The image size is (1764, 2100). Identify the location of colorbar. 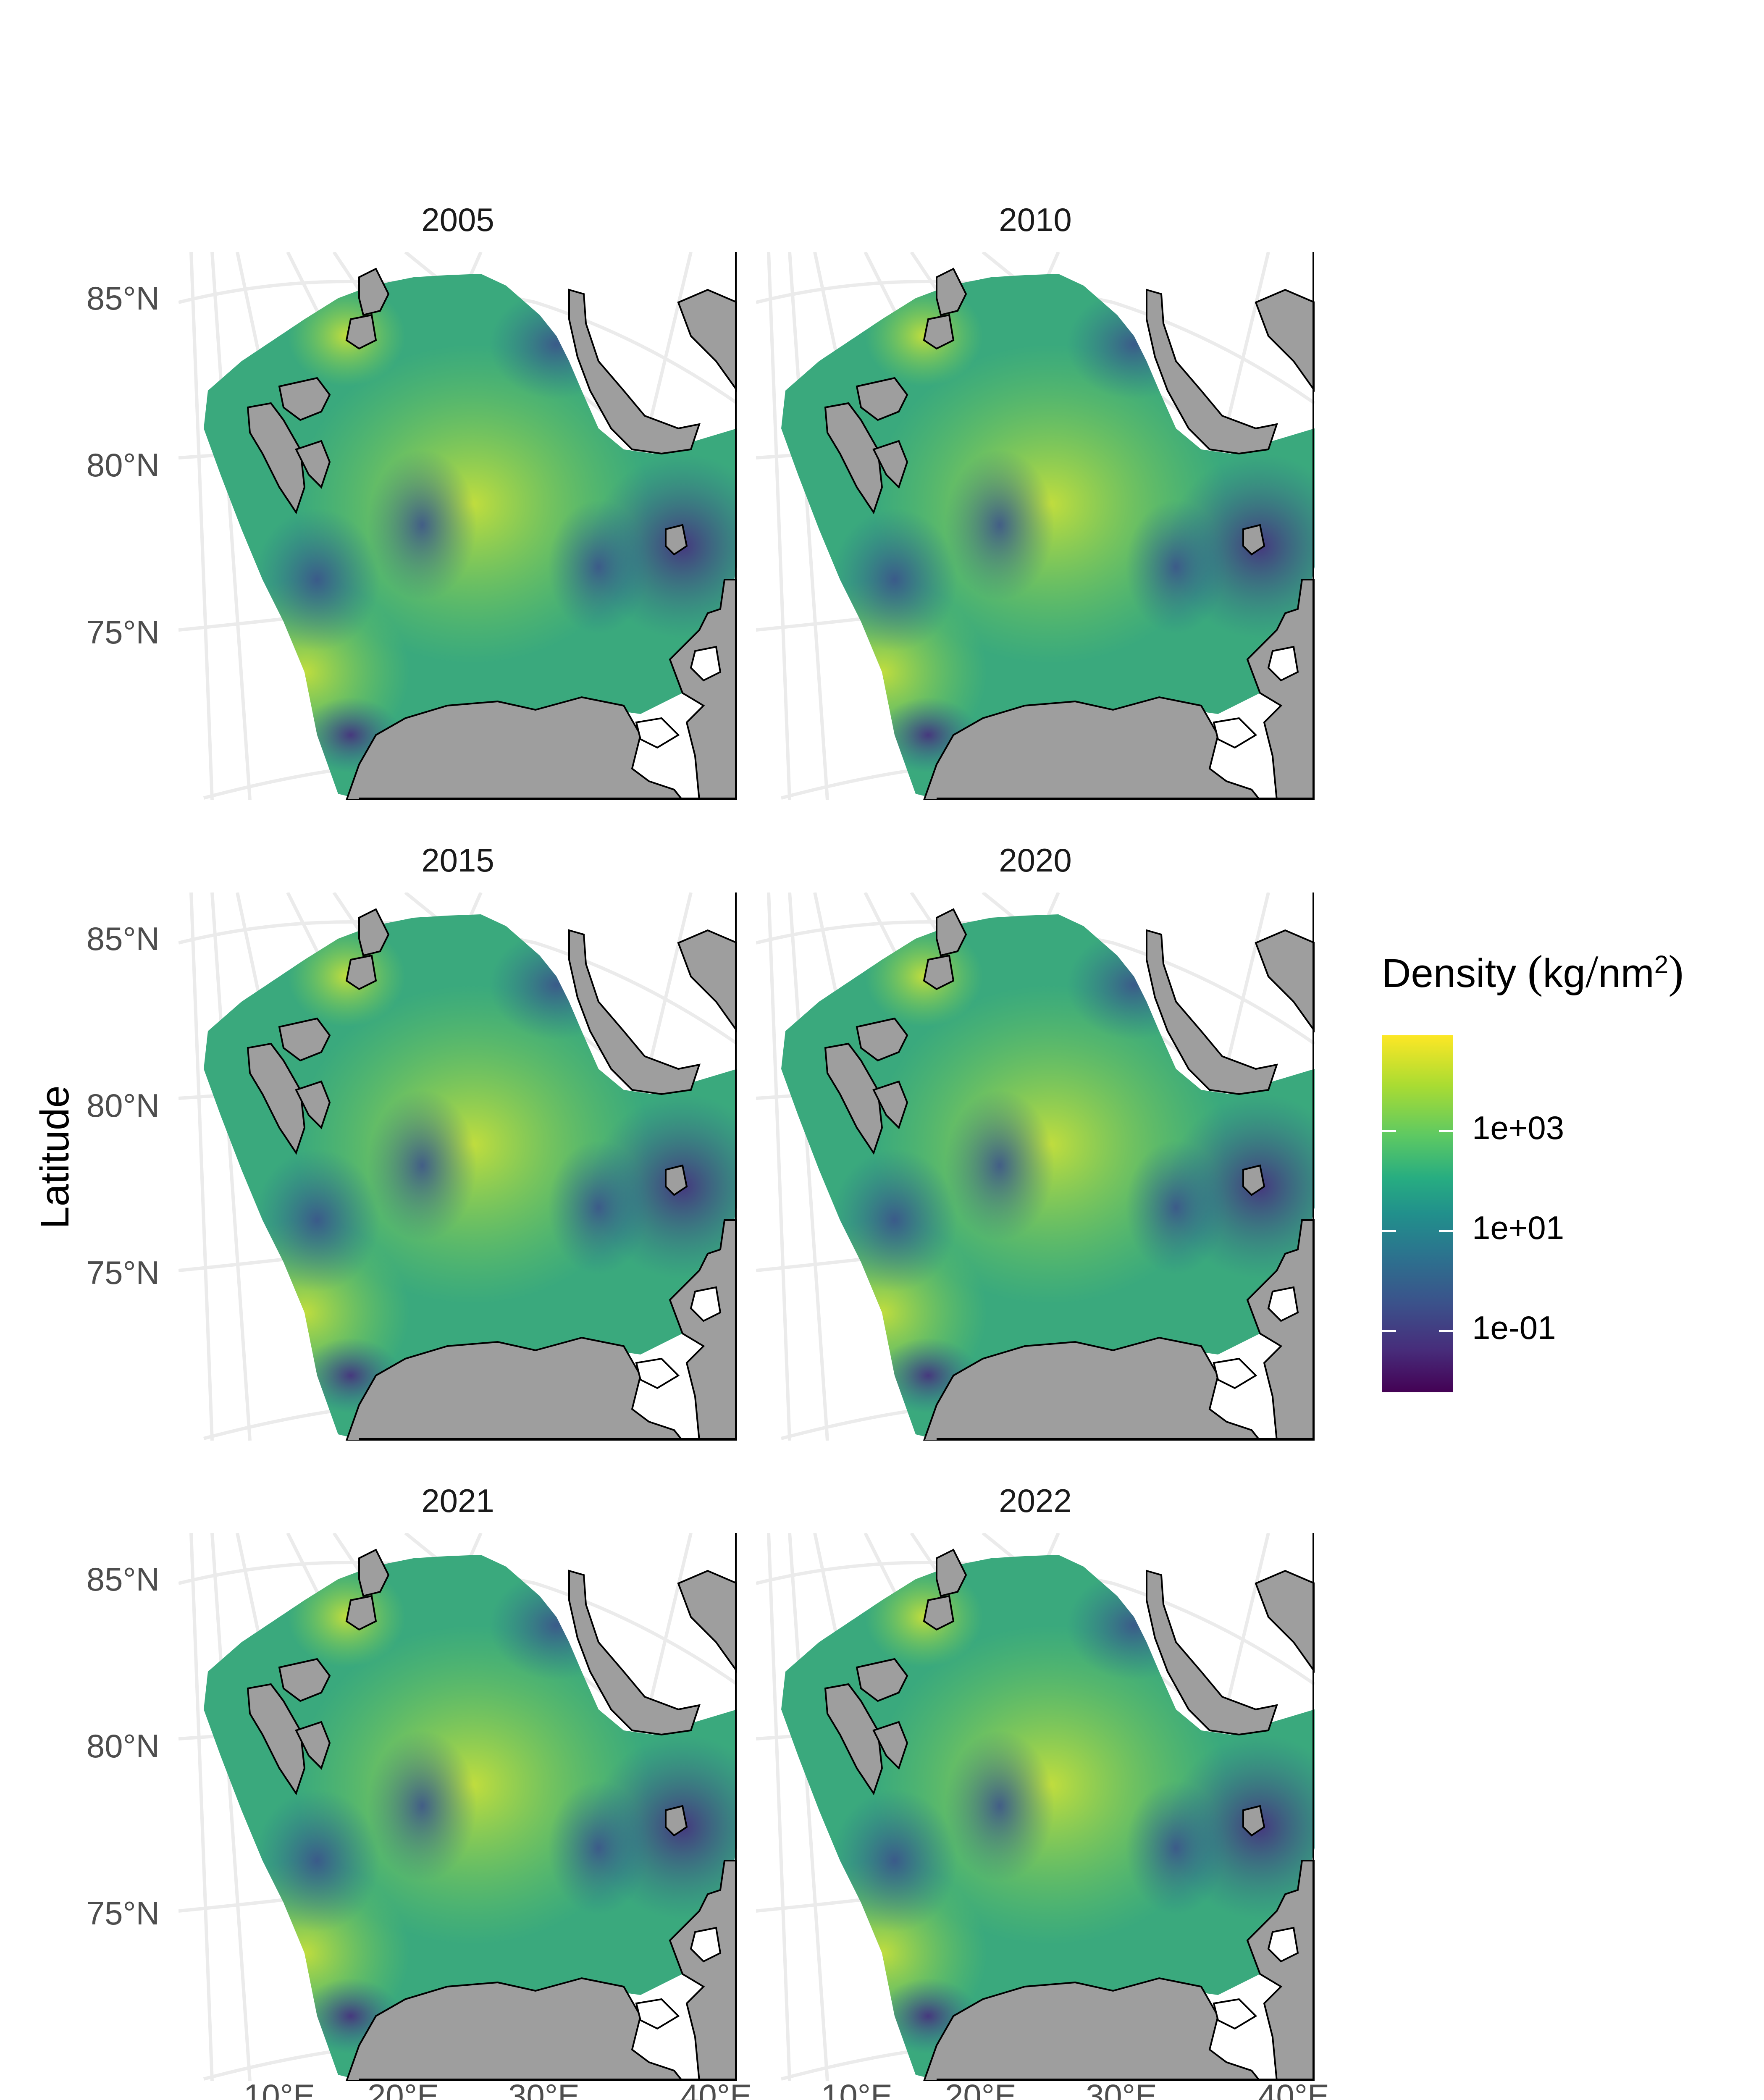
(1417, 1213).